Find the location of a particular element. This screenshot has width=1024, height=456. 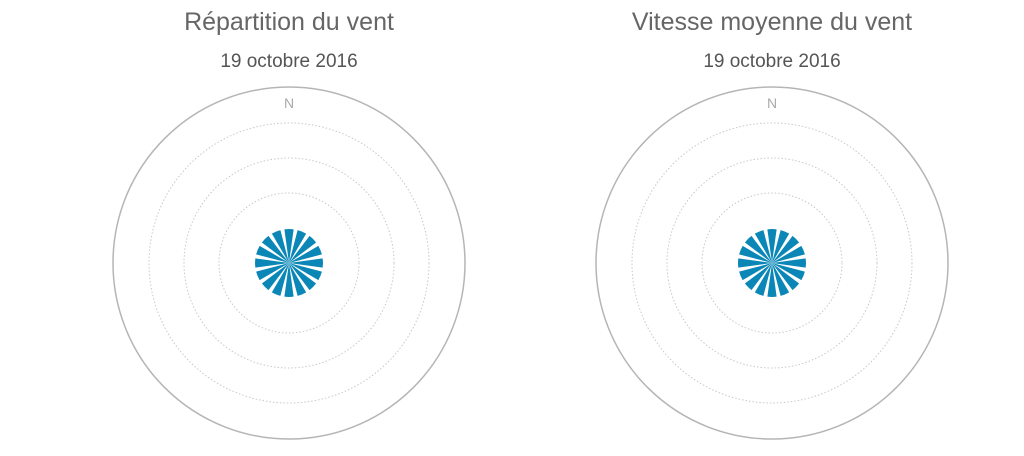

chart-subtitle-2: 19 octobre 2016 is located at coordinates (772, 61).